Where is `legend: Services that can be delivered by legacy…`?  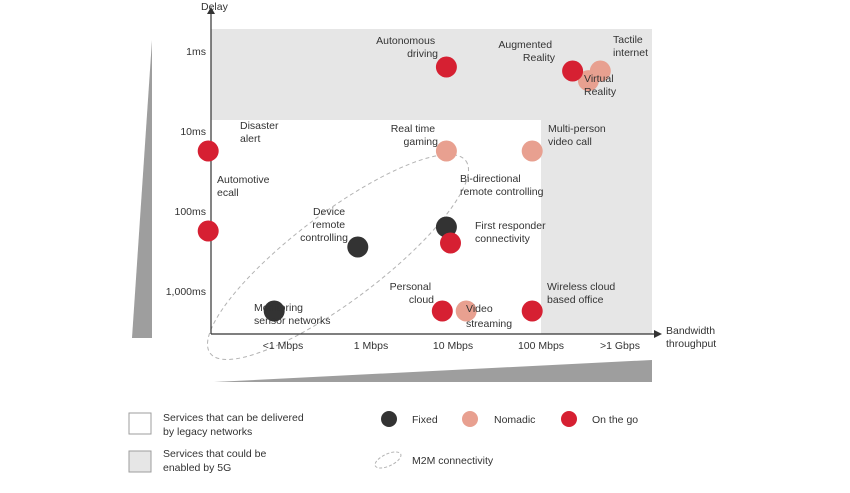
legend: Services that can be delivered by legacy… is located at coordinates (383, 442).